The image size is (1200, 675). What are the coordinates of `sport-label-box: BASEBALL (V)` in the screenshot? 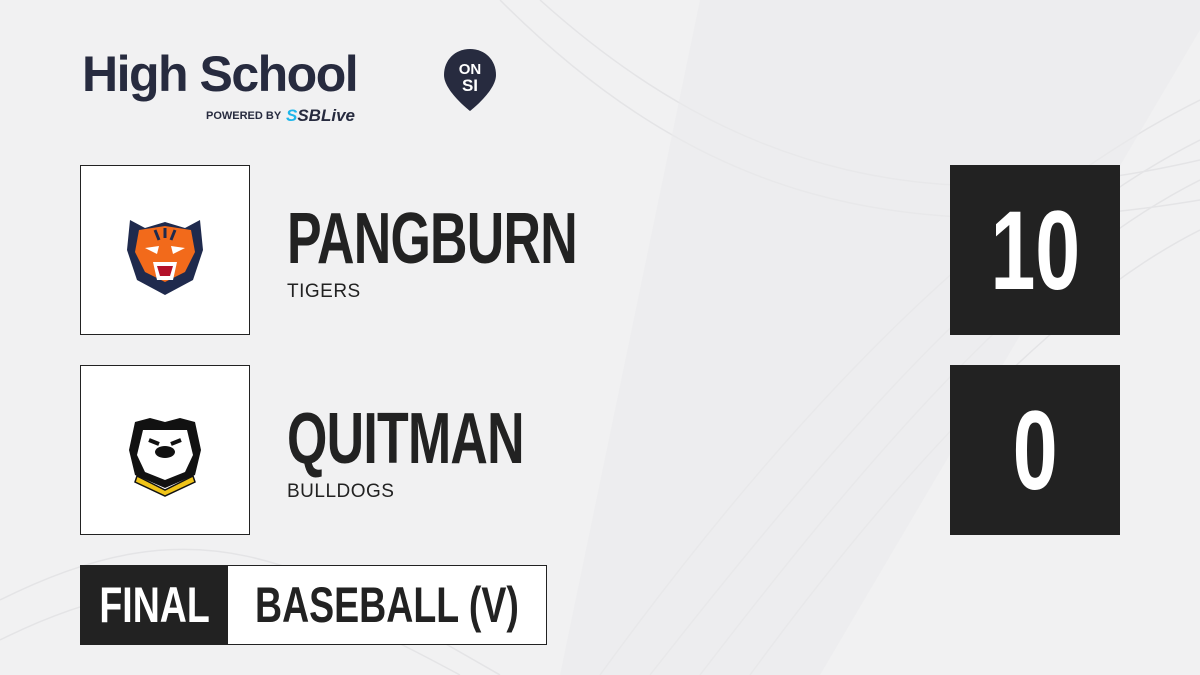 It's located at (387, 605).